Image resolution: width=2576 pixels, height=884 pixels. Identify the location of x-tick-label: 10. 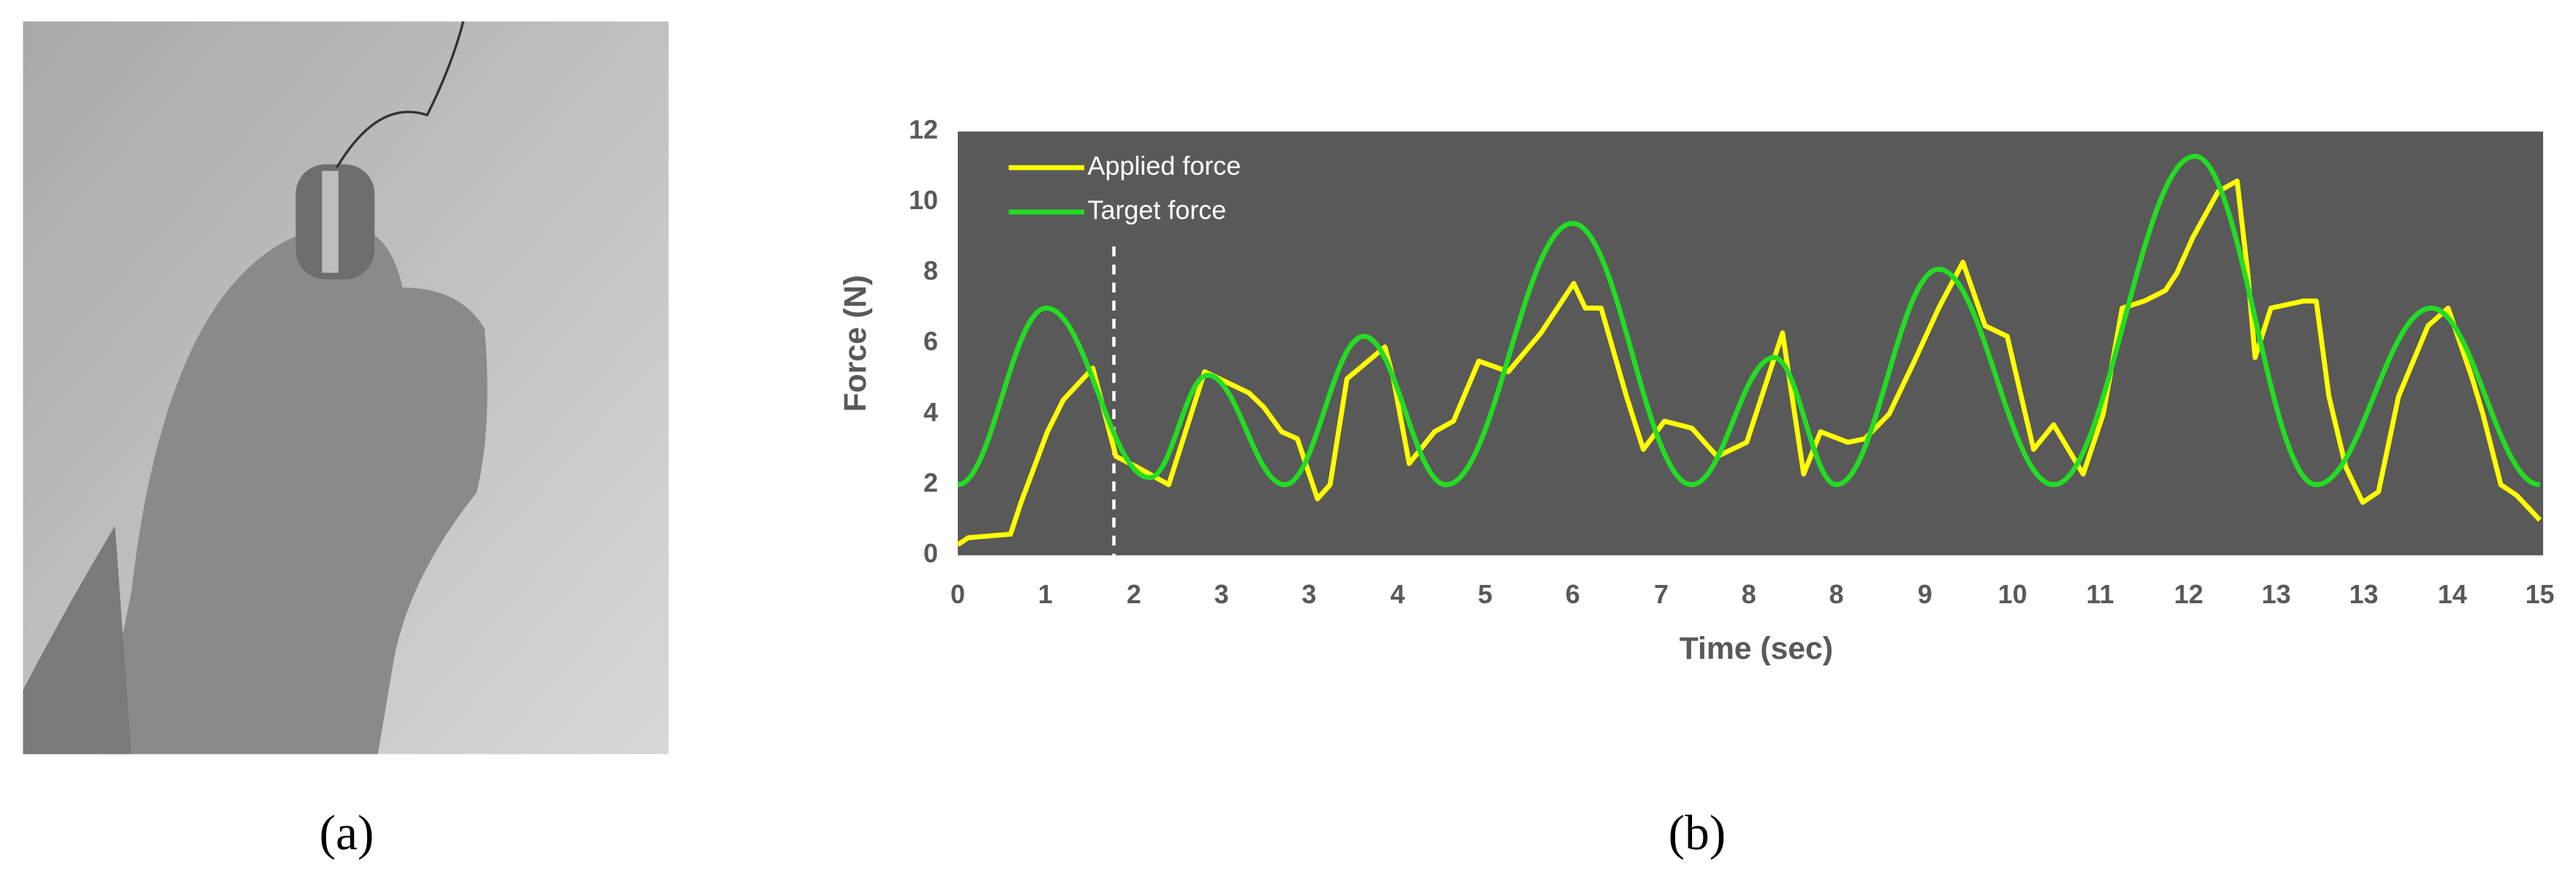
(2012, 594).